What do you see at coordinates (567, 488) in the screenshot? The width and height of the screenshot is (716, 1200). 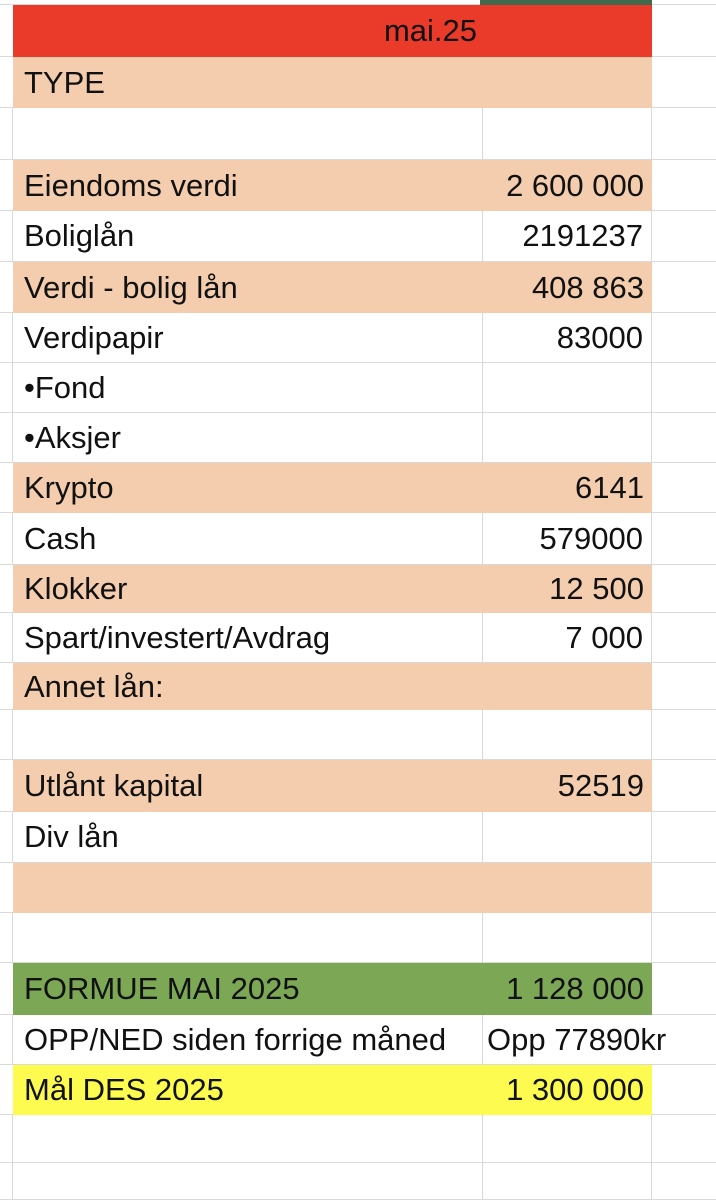 I see `value-cell: 6141` at bounding box center [567, 488].